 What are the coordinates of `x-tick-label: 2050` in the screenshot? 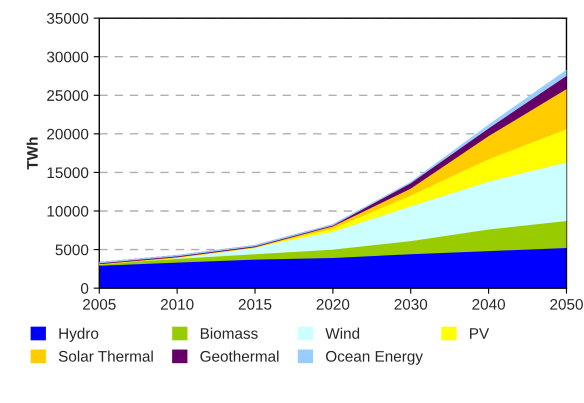 It's located at (566, 304).